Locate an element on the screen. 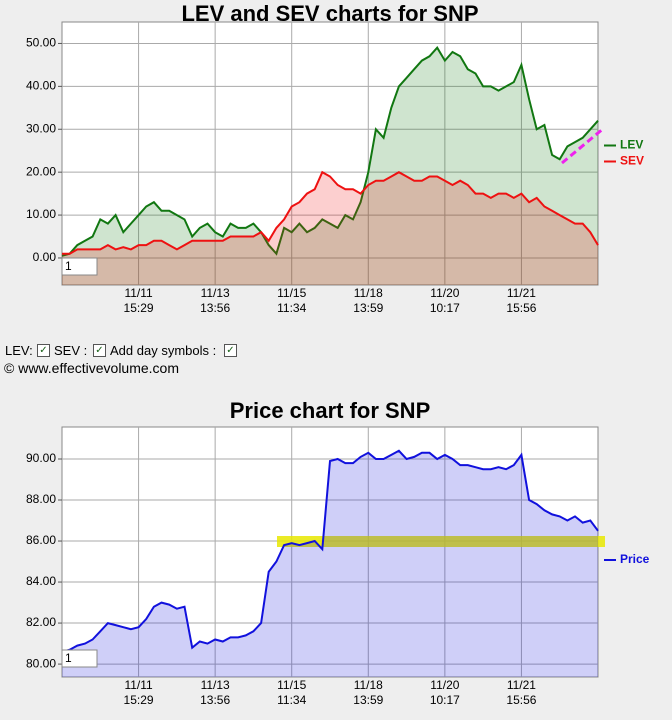 The height and width of the screenshot is (720, 672). y-tick-label: 90.00 is located at coordinates (41, 458).